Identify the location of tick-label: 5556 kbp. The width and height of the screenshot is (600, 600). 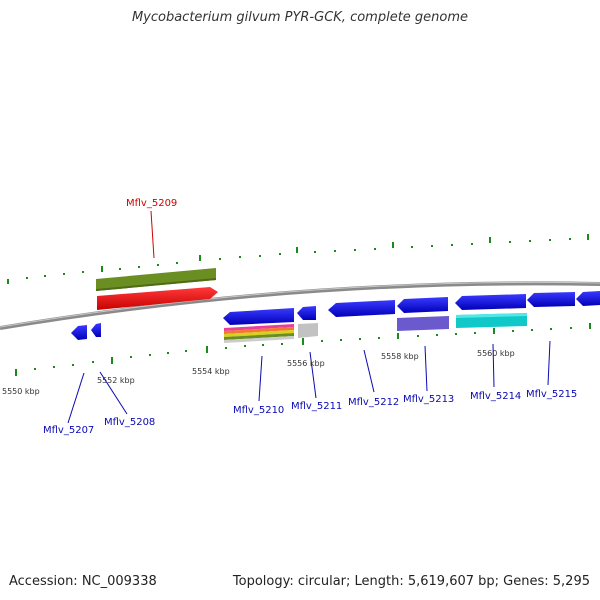
(306, 363).